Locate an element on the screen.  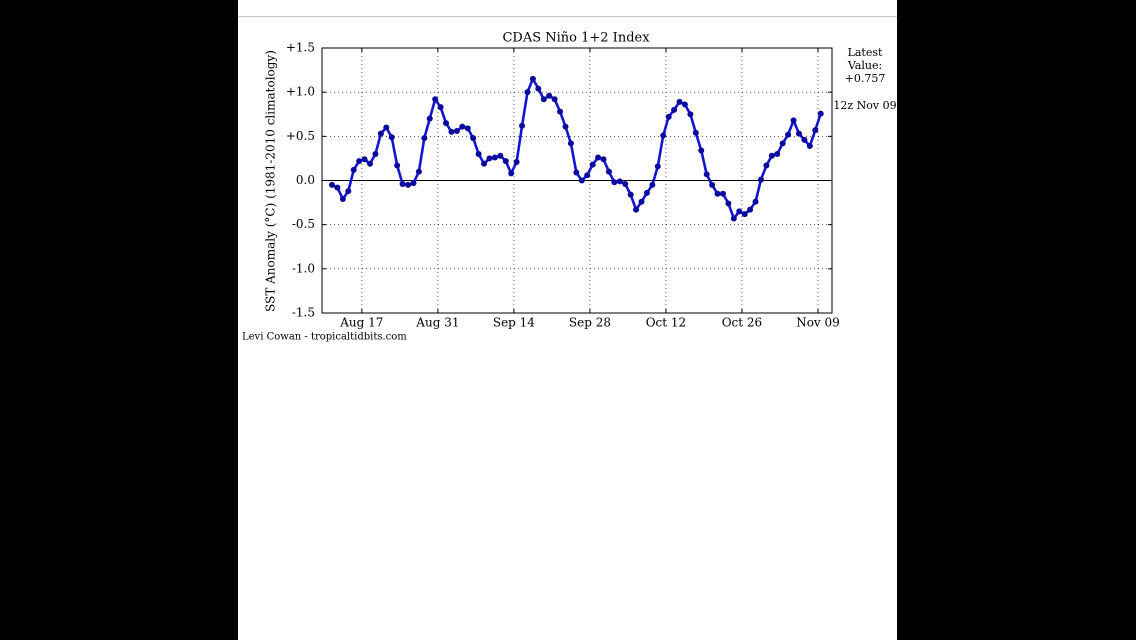
x-tick-label: Nov 09 is located at coordinates (818, 323).